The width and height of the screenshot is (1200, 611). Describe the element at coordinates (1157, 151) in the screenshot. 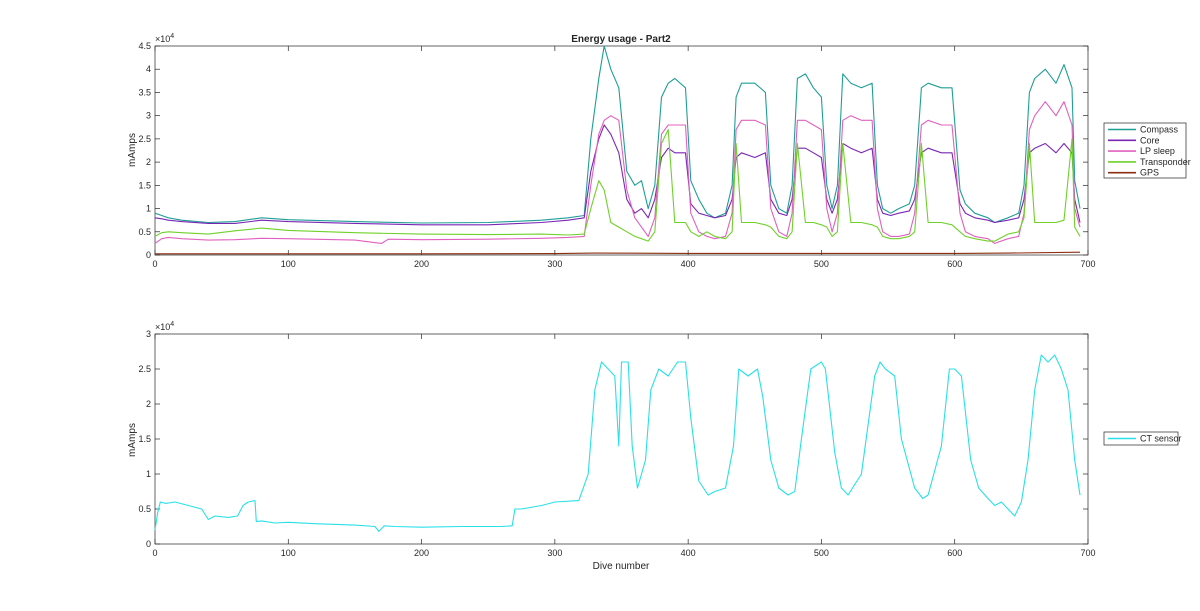

I see `legend-label: LP sleep` at that location.